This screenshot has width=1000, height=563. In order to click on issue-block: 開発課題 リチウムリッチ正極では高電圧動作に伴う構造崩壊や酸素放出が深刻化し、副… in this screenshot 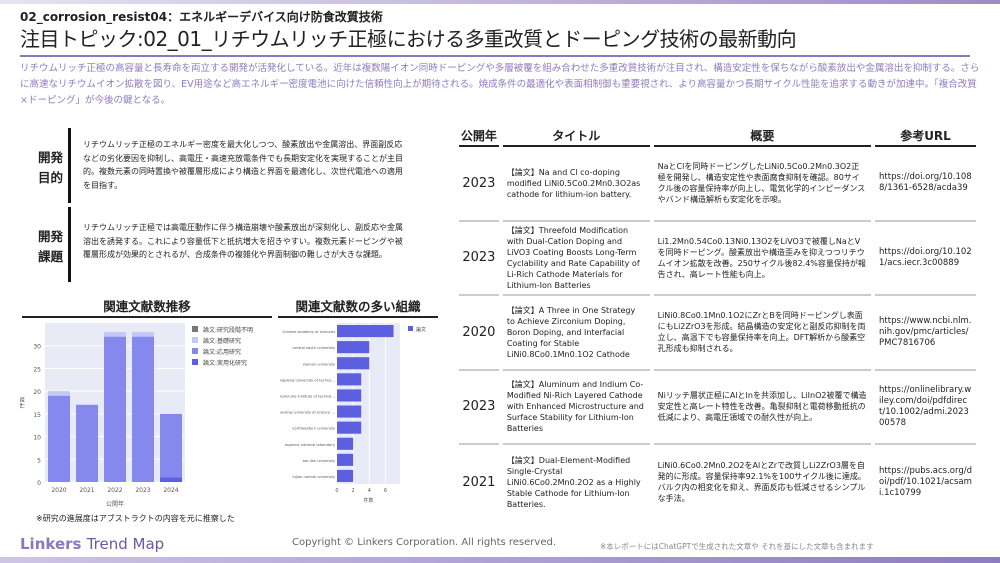, I will do `click(238, 244)`.